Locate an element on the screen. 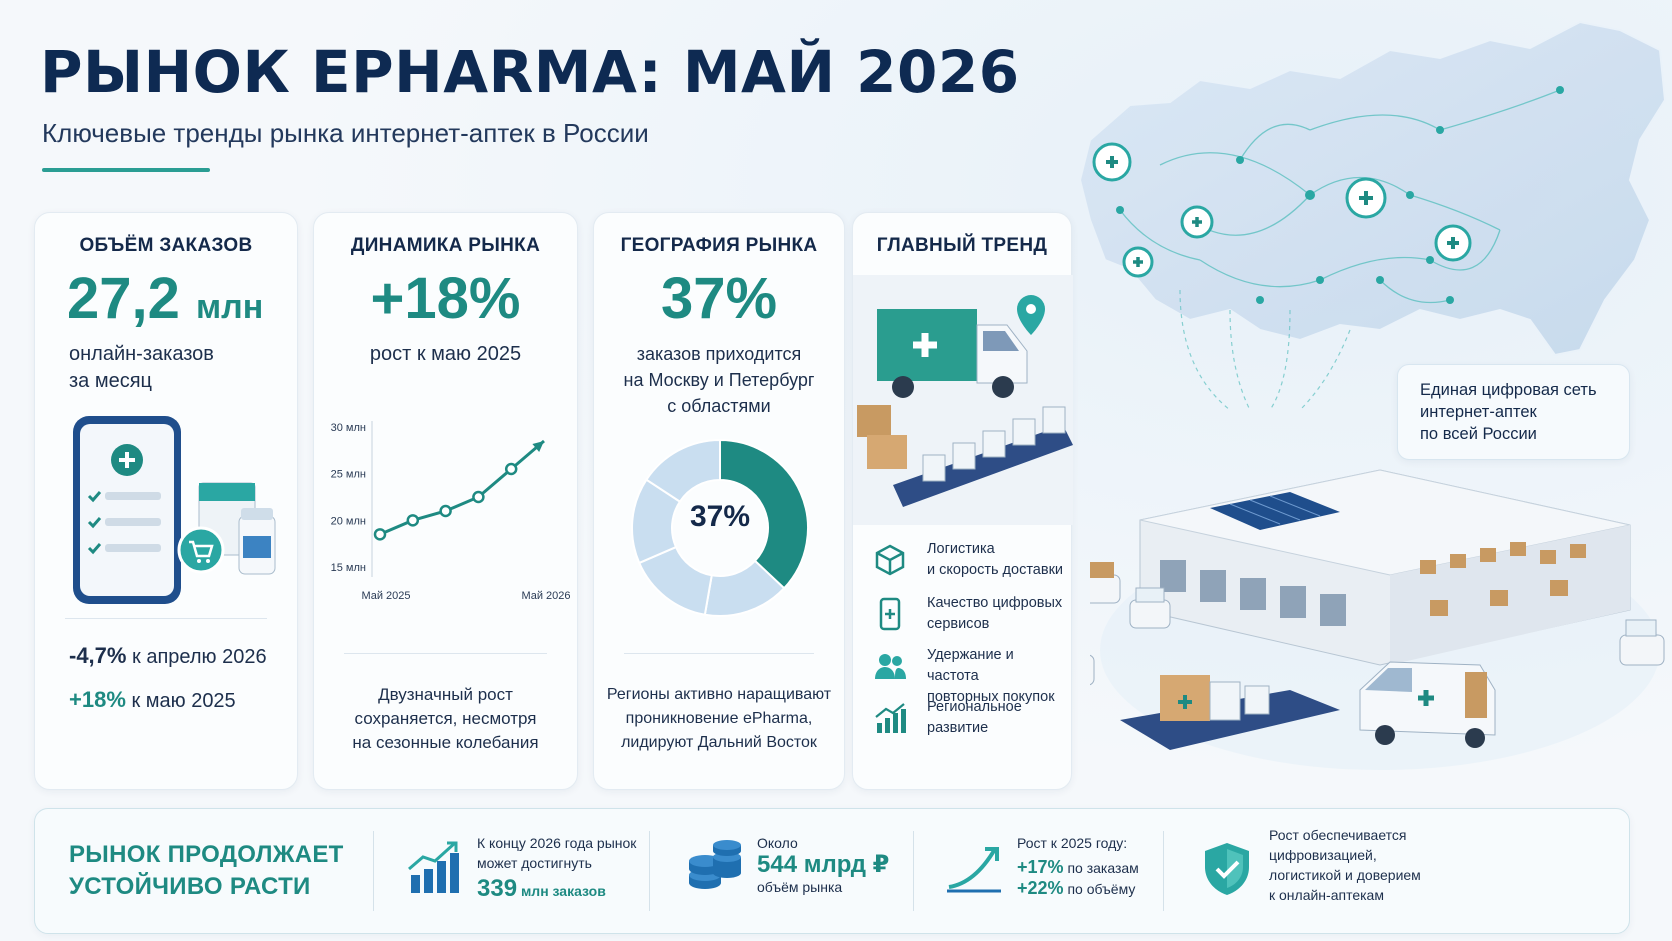 The image size is (1672, 941). trend-card: ГЛАВНЫЙ ТРЕНД is located at coordinates (962, 501).